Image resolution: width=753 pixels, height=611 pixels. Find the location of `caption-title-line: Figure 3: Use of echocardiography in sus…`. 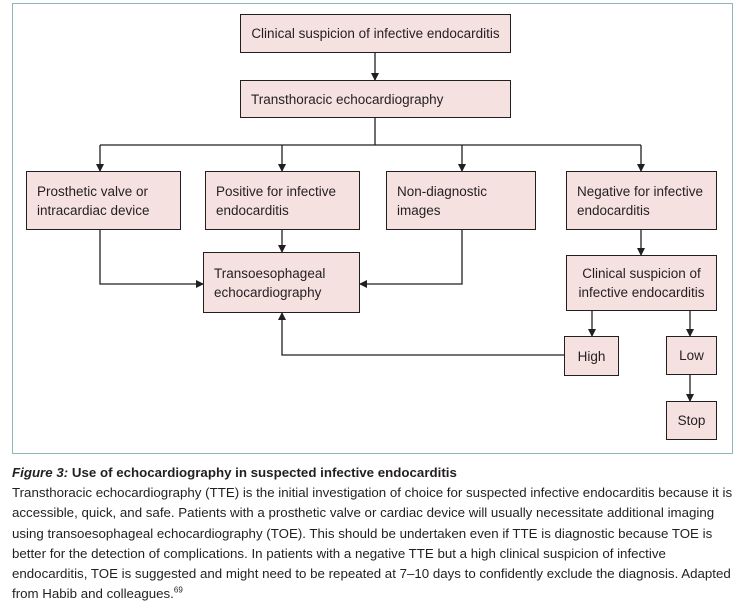

caption-title-line: Figure 3: Use of echocardiography in sus… is located at coordinates (374, 473).